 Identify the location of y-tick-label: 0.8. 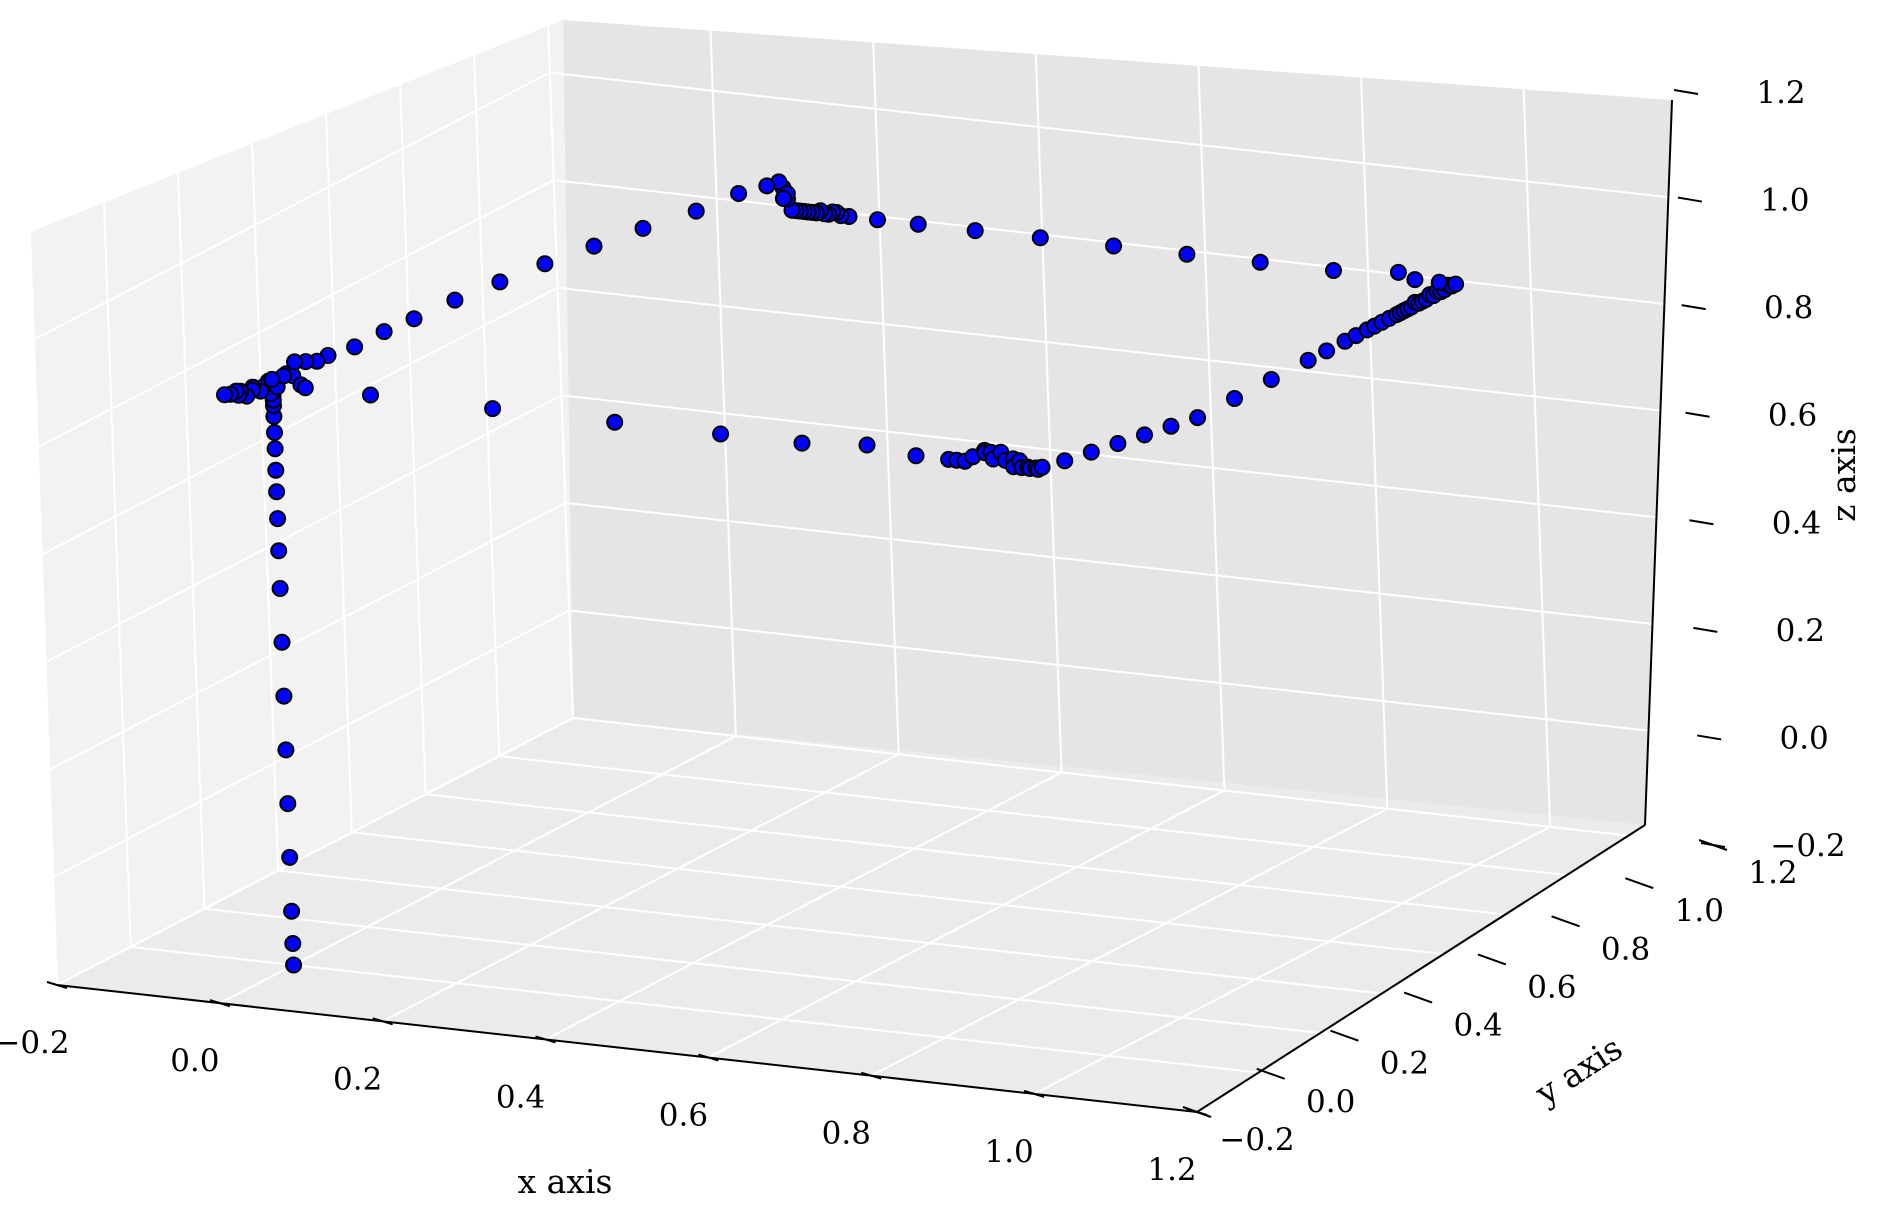
(1625, 949).